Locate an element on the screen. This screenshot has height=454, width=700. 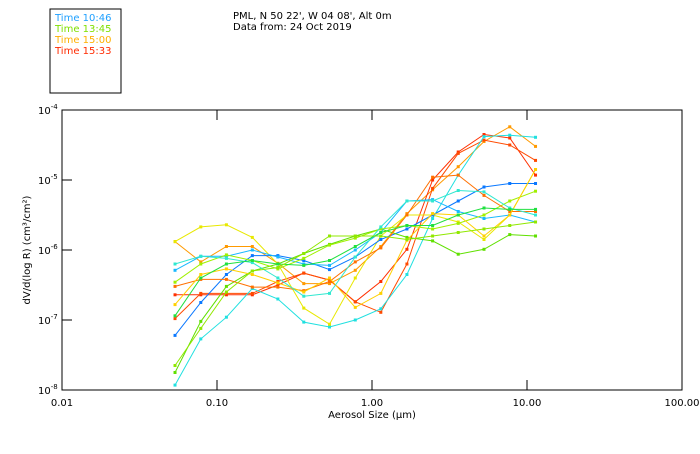
y-tick-label: 10⁻⁸ is located at coordinates (48, 390).